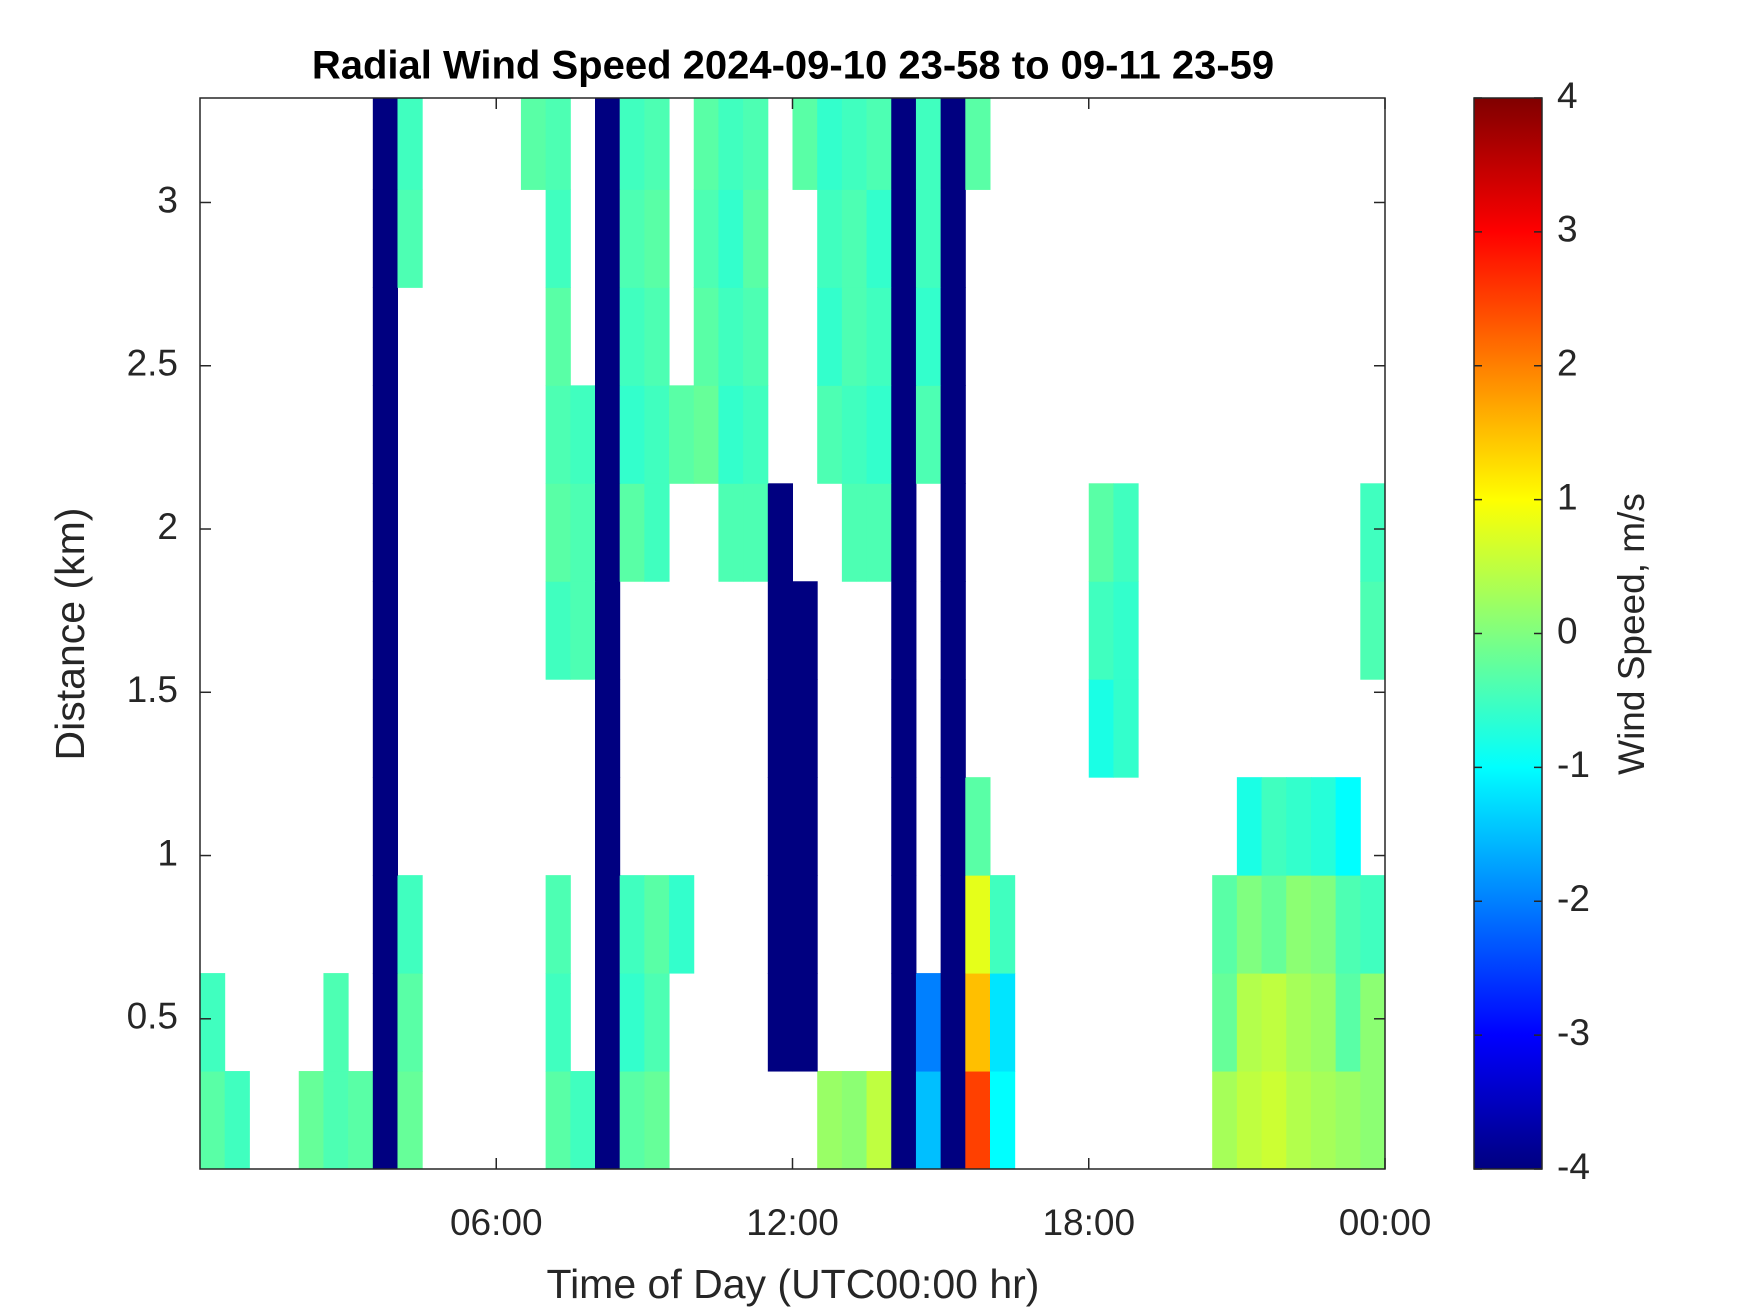 This screenshot has width=1750, height=1313. I want to click on y-tick-label: 2.5, so click(152, 363).